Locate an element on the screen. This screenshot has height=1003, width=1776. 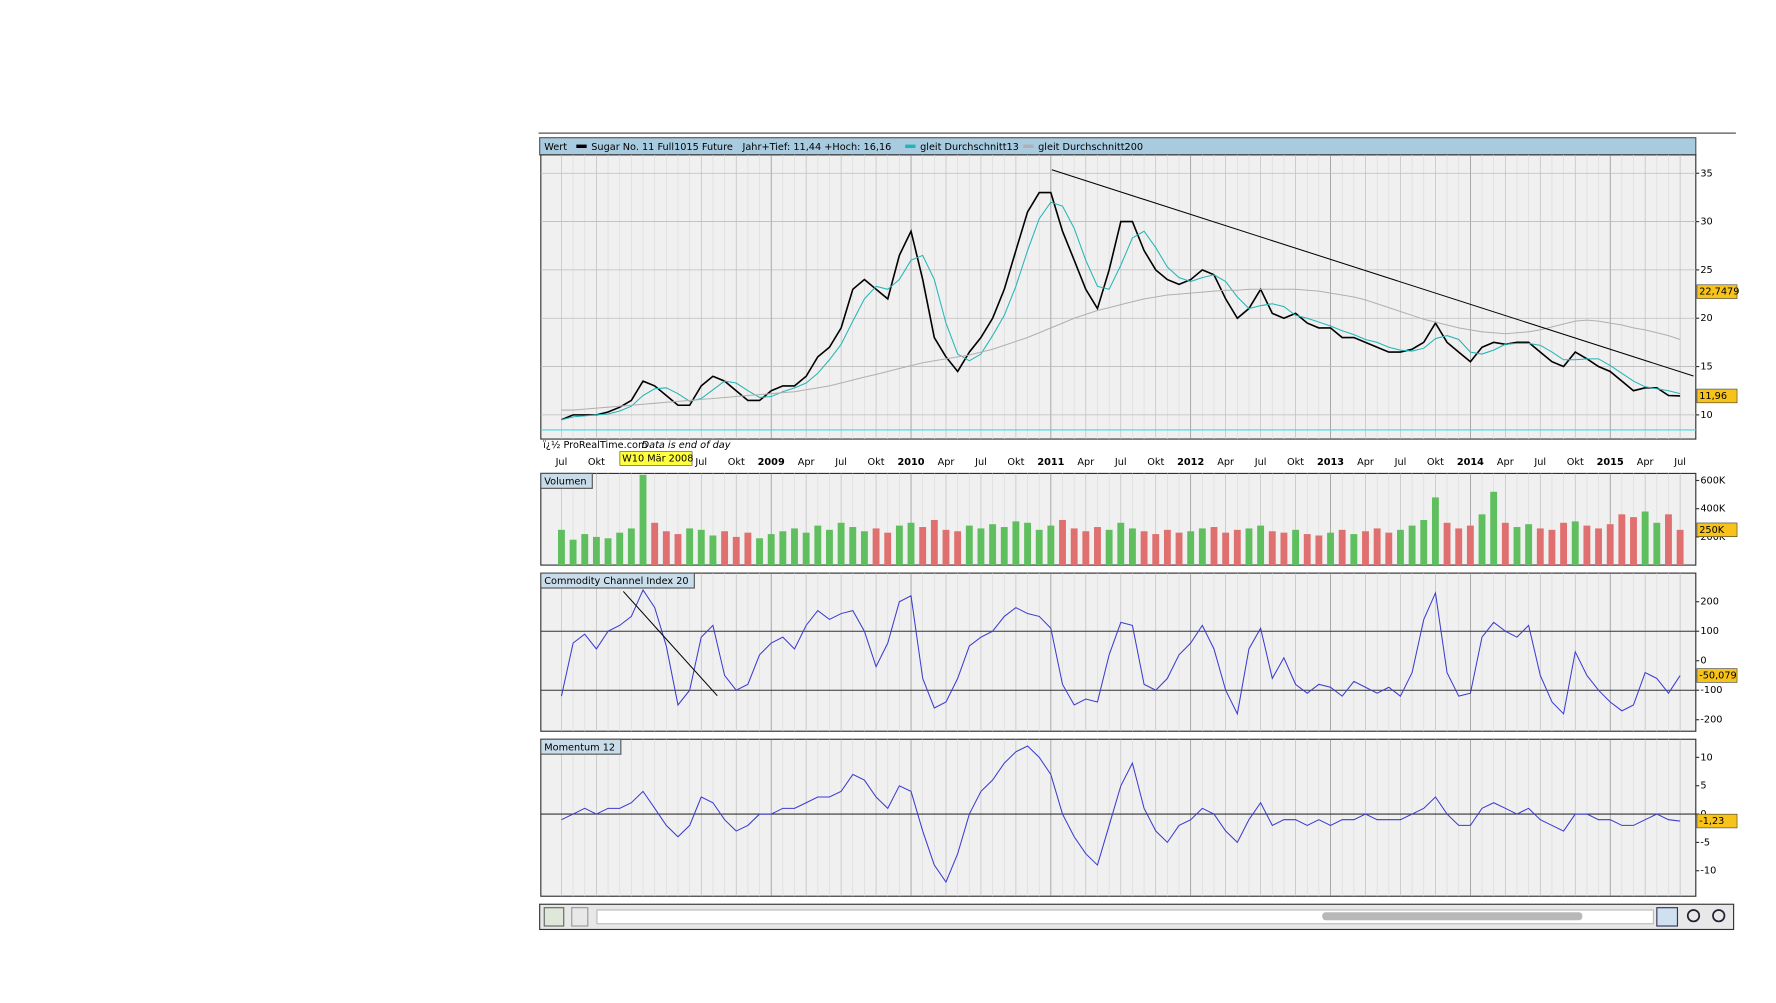
zoom-out-button is located at coordinates (1693, 916).